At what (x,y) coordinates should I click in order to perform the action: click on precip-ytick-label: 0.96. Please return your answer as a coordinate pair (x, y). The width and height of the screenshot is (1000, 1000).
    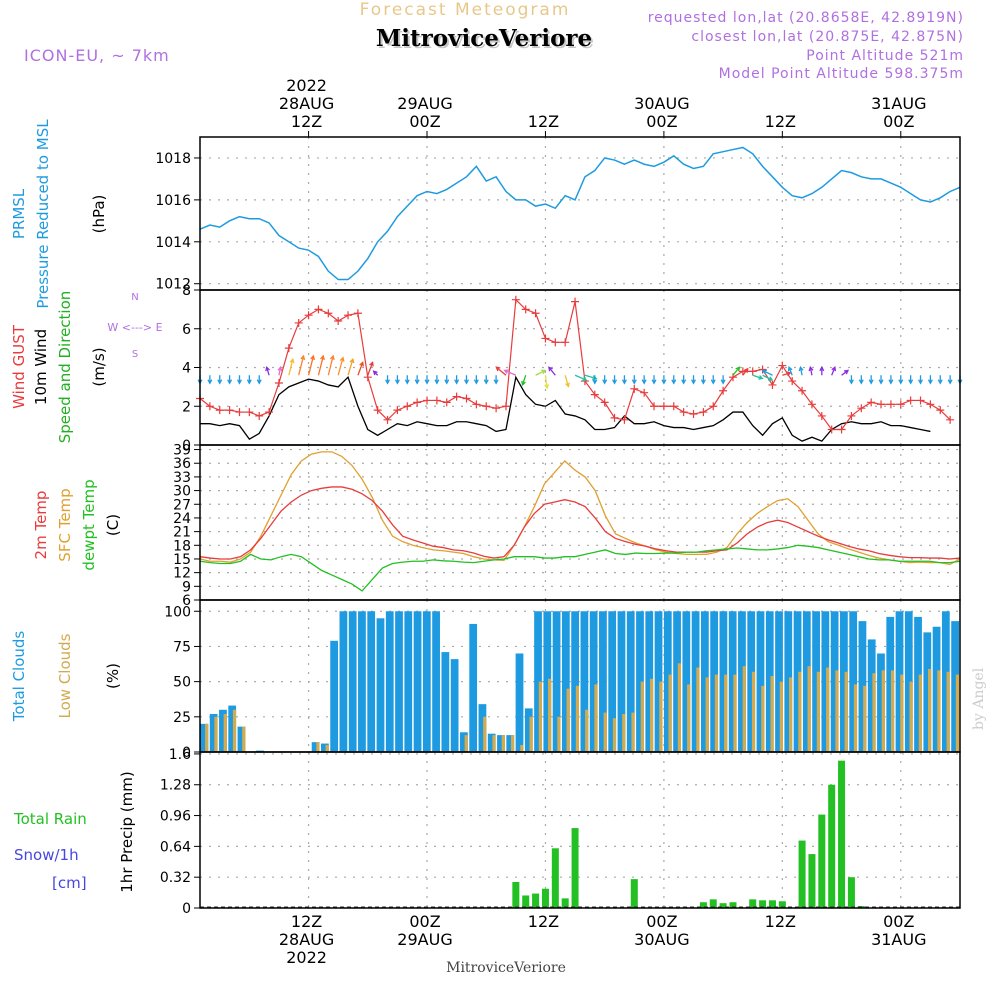
    Looking at the image, I should click on (175, 817).